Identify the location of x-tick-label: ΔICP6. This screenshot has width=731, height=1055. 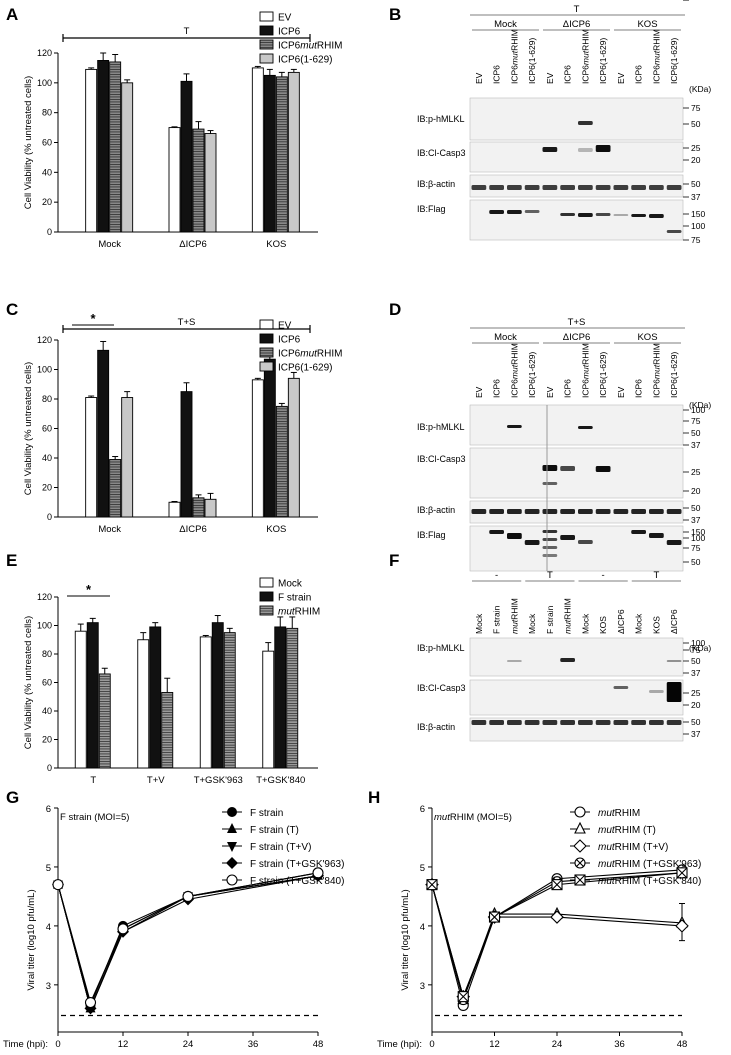
(192, 244).